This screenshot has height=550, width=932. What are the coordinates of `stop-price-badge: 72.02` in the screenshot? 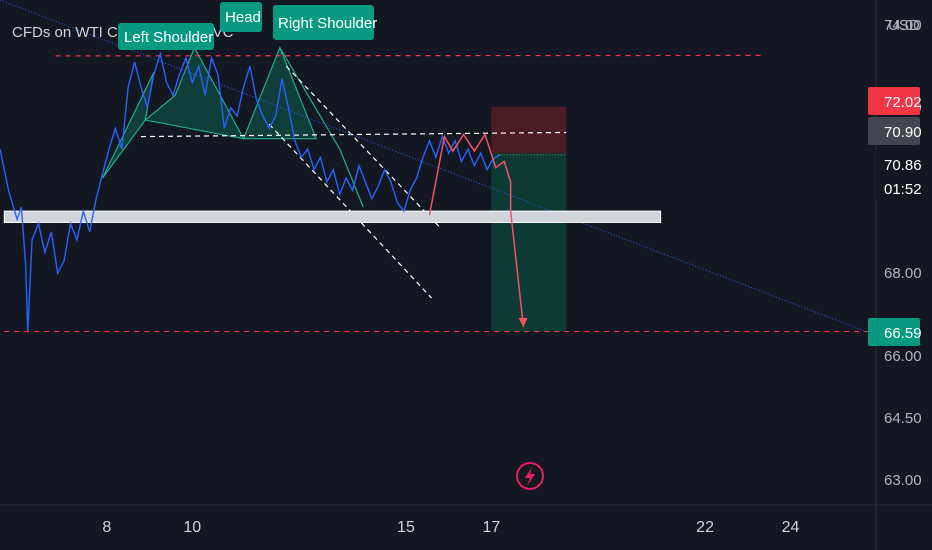 It's located at (895, 101).